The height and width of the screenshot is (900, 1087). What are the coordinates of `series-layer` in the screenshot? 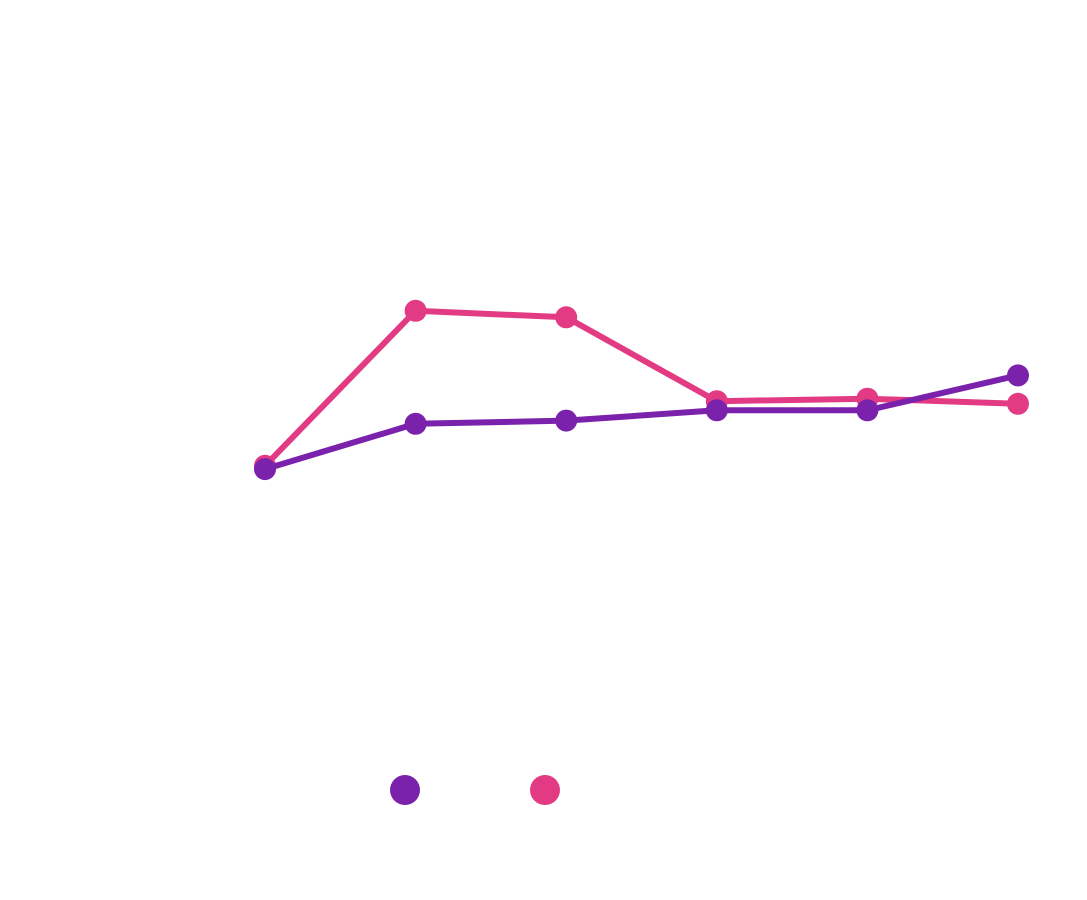 It's located at (641, 390).